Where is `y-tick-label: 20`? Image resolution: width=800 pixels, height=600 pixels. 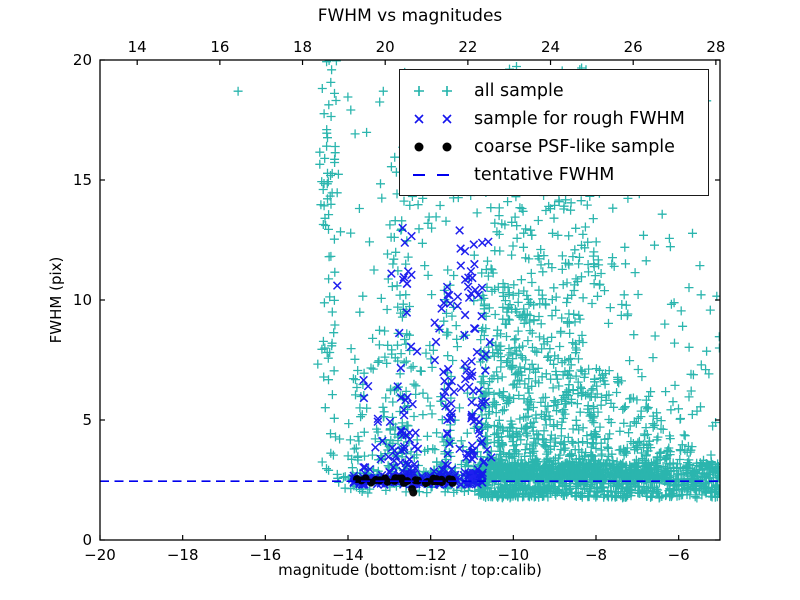 y-tick-label: 20 is located at coordinates (82, 60).